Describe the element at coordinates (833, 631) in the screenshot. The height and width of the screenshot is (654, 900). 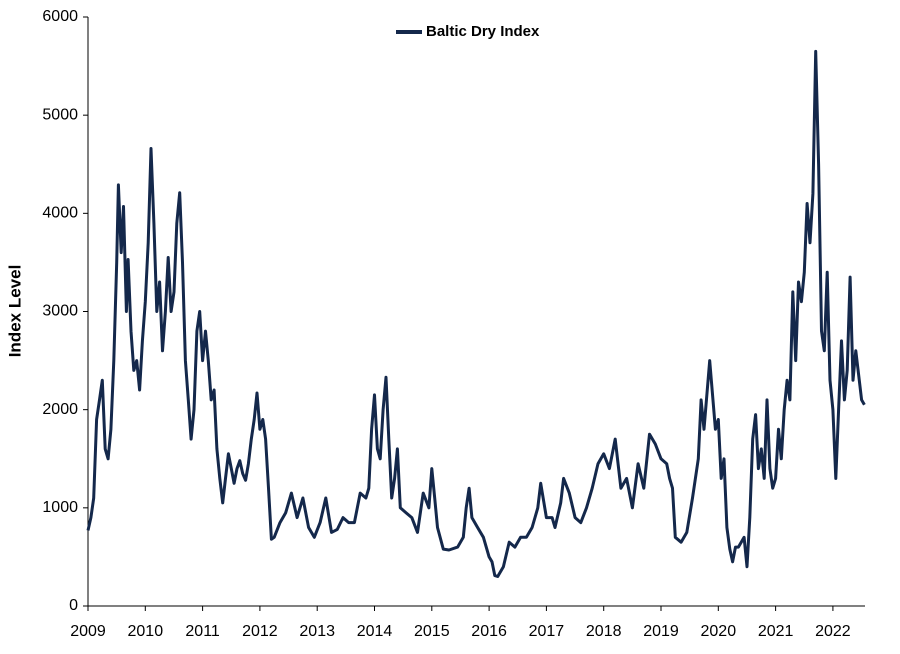
I see `x-tick-label: 2022` at that location.